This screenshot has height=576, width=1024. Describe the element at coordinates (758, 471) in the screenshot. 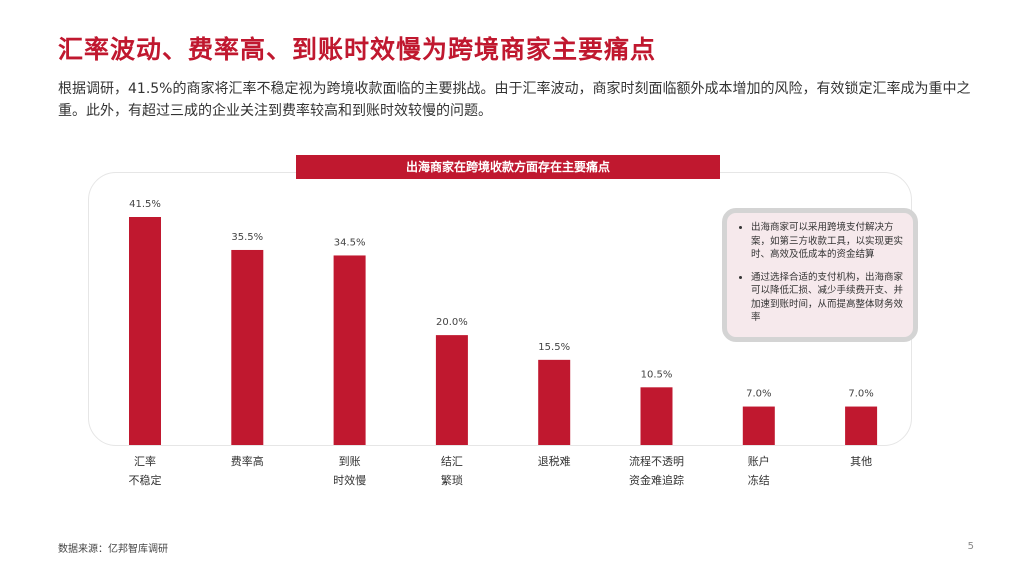

I see `category-label: 账户 冻结` at that location.